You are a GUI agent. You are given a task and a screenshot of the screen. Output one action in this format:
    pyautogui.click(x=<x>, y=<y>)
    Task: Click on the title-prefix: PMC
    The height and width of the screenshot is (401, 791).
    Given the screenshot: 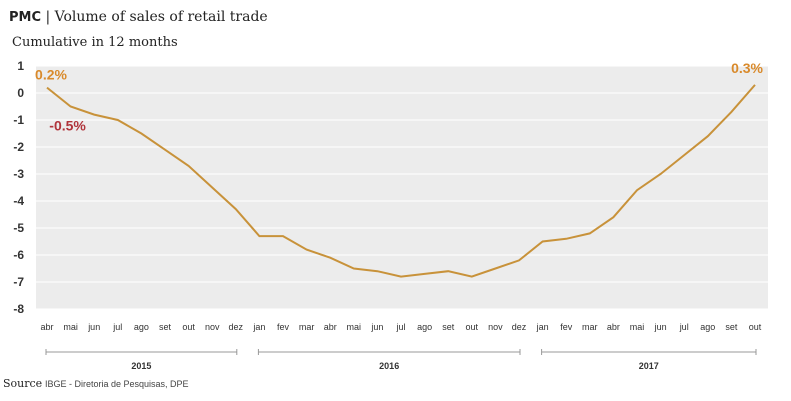 What is the action you would take?
    pyautogui.click(x=25, y=17)
    